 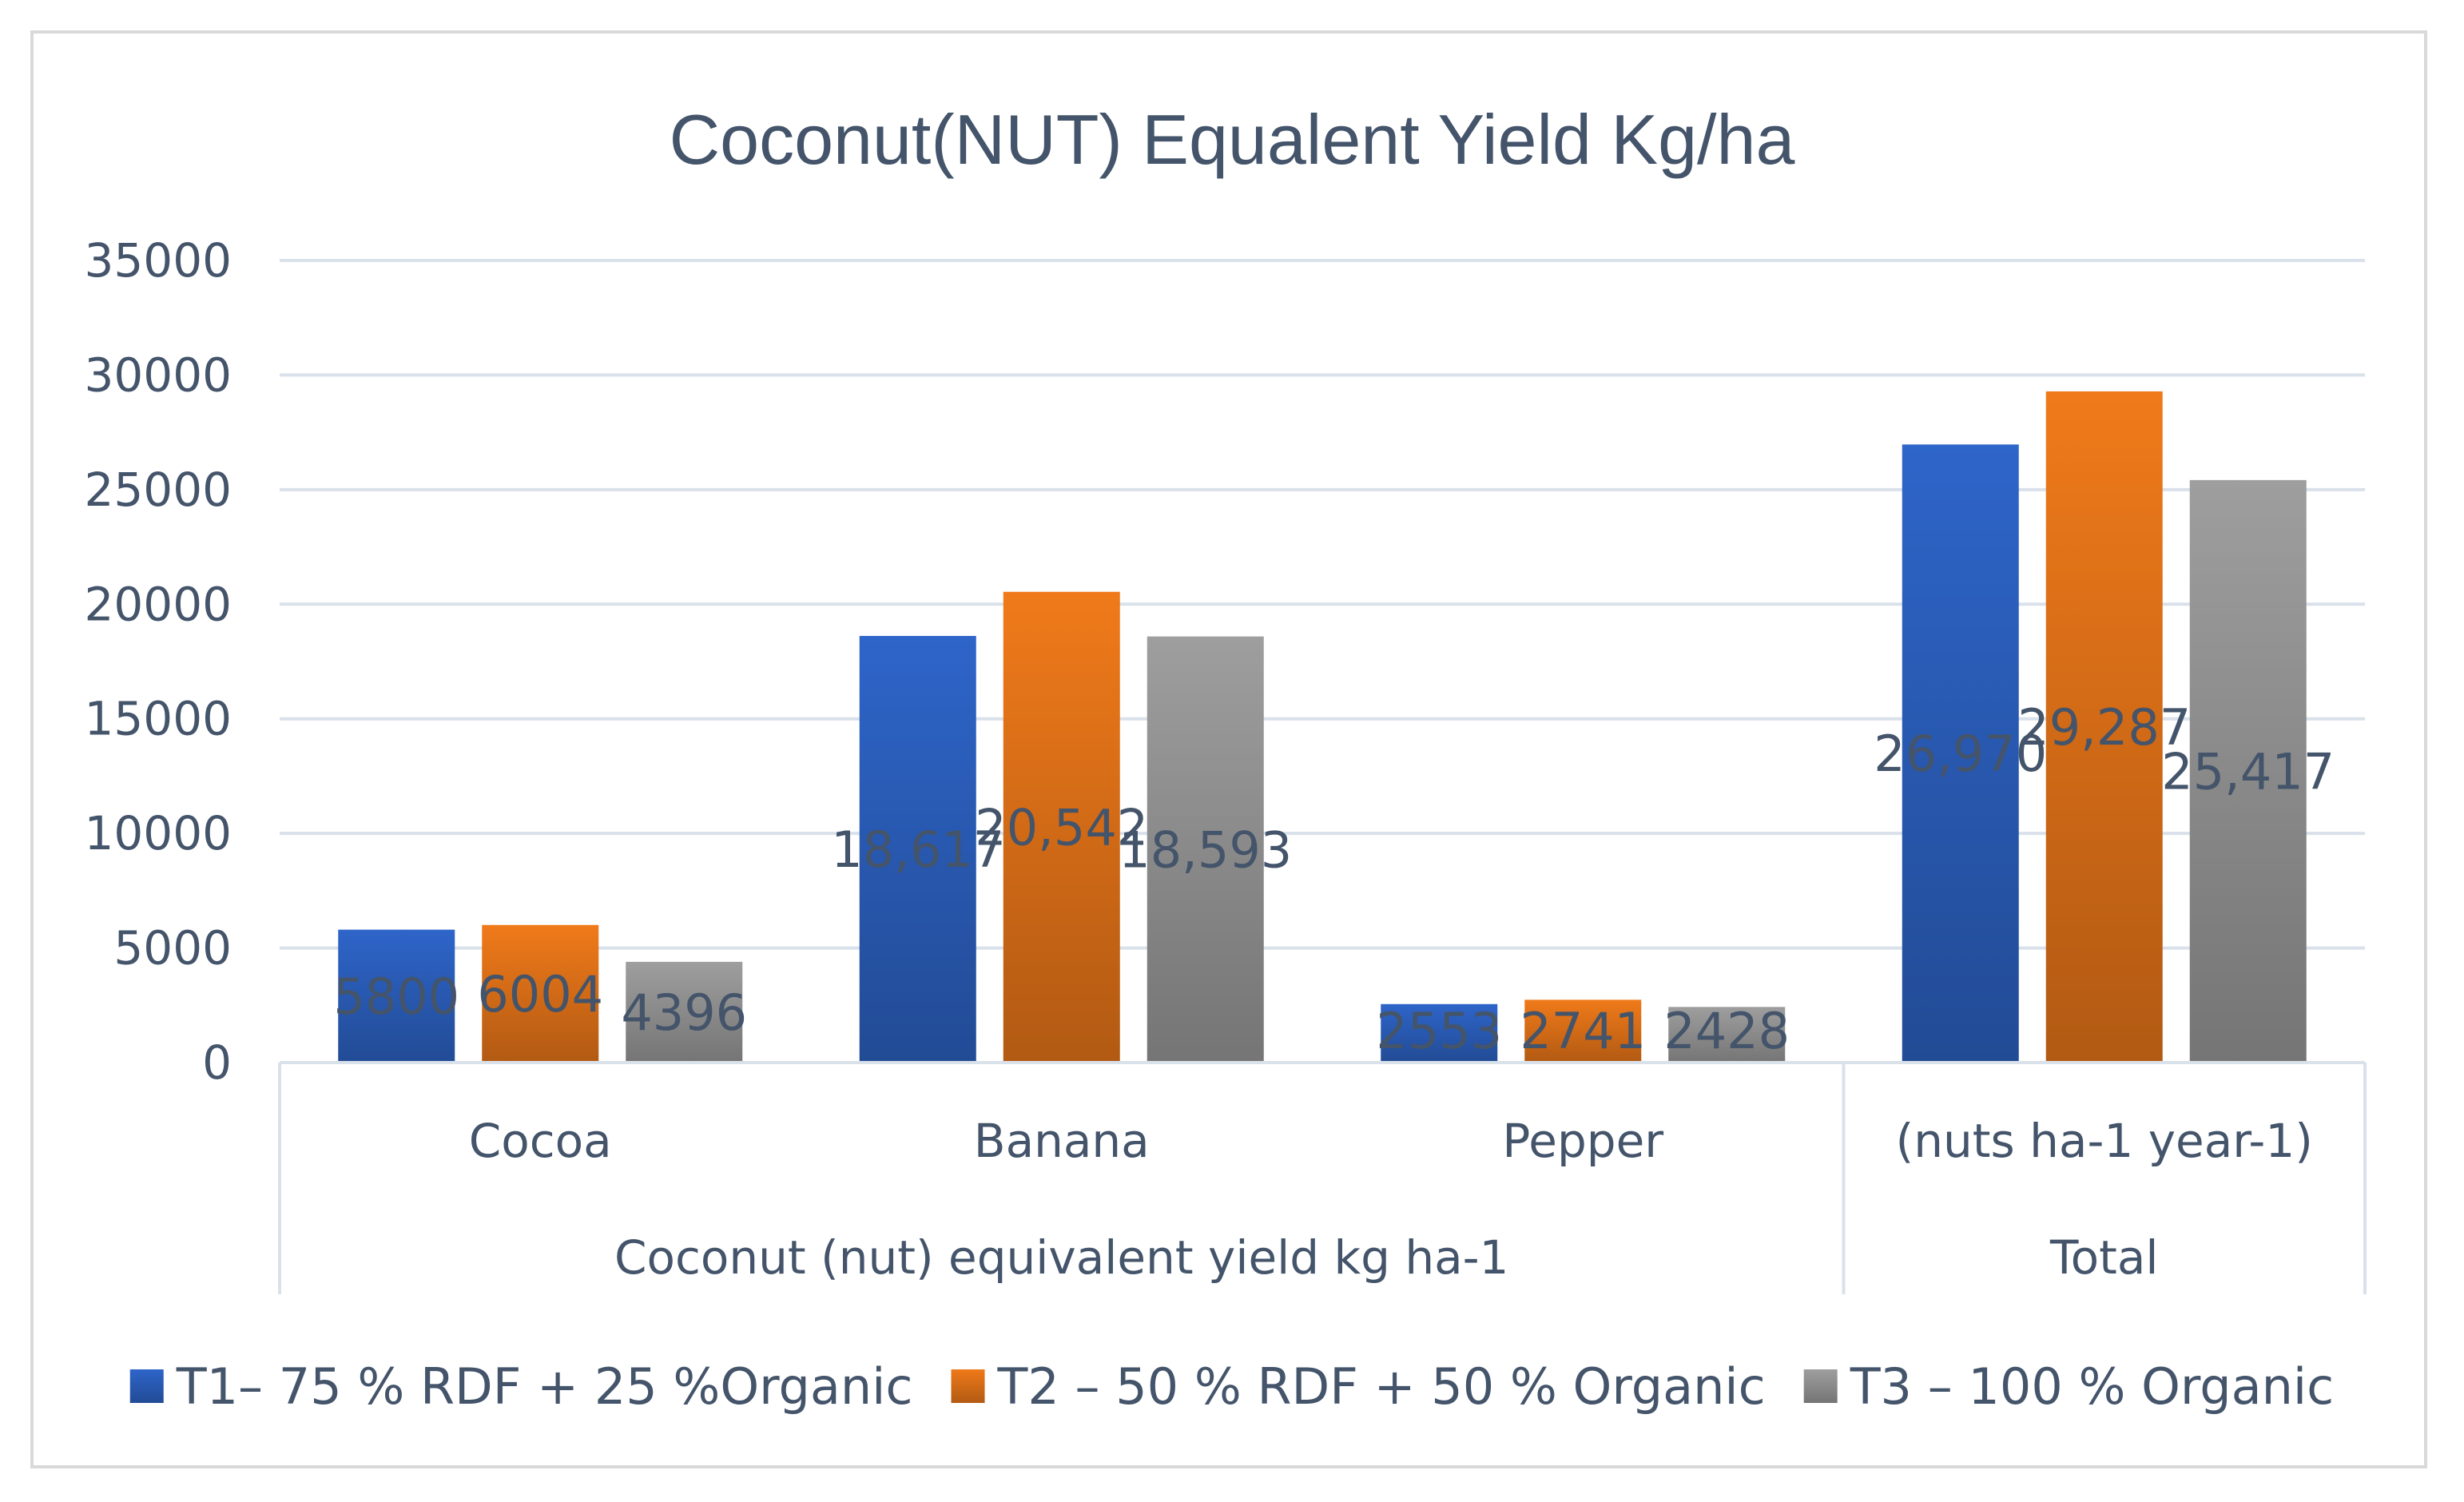 I want to click on x-category-label: (nuts ha-1 year-1), so click(x=2104, y=1141).